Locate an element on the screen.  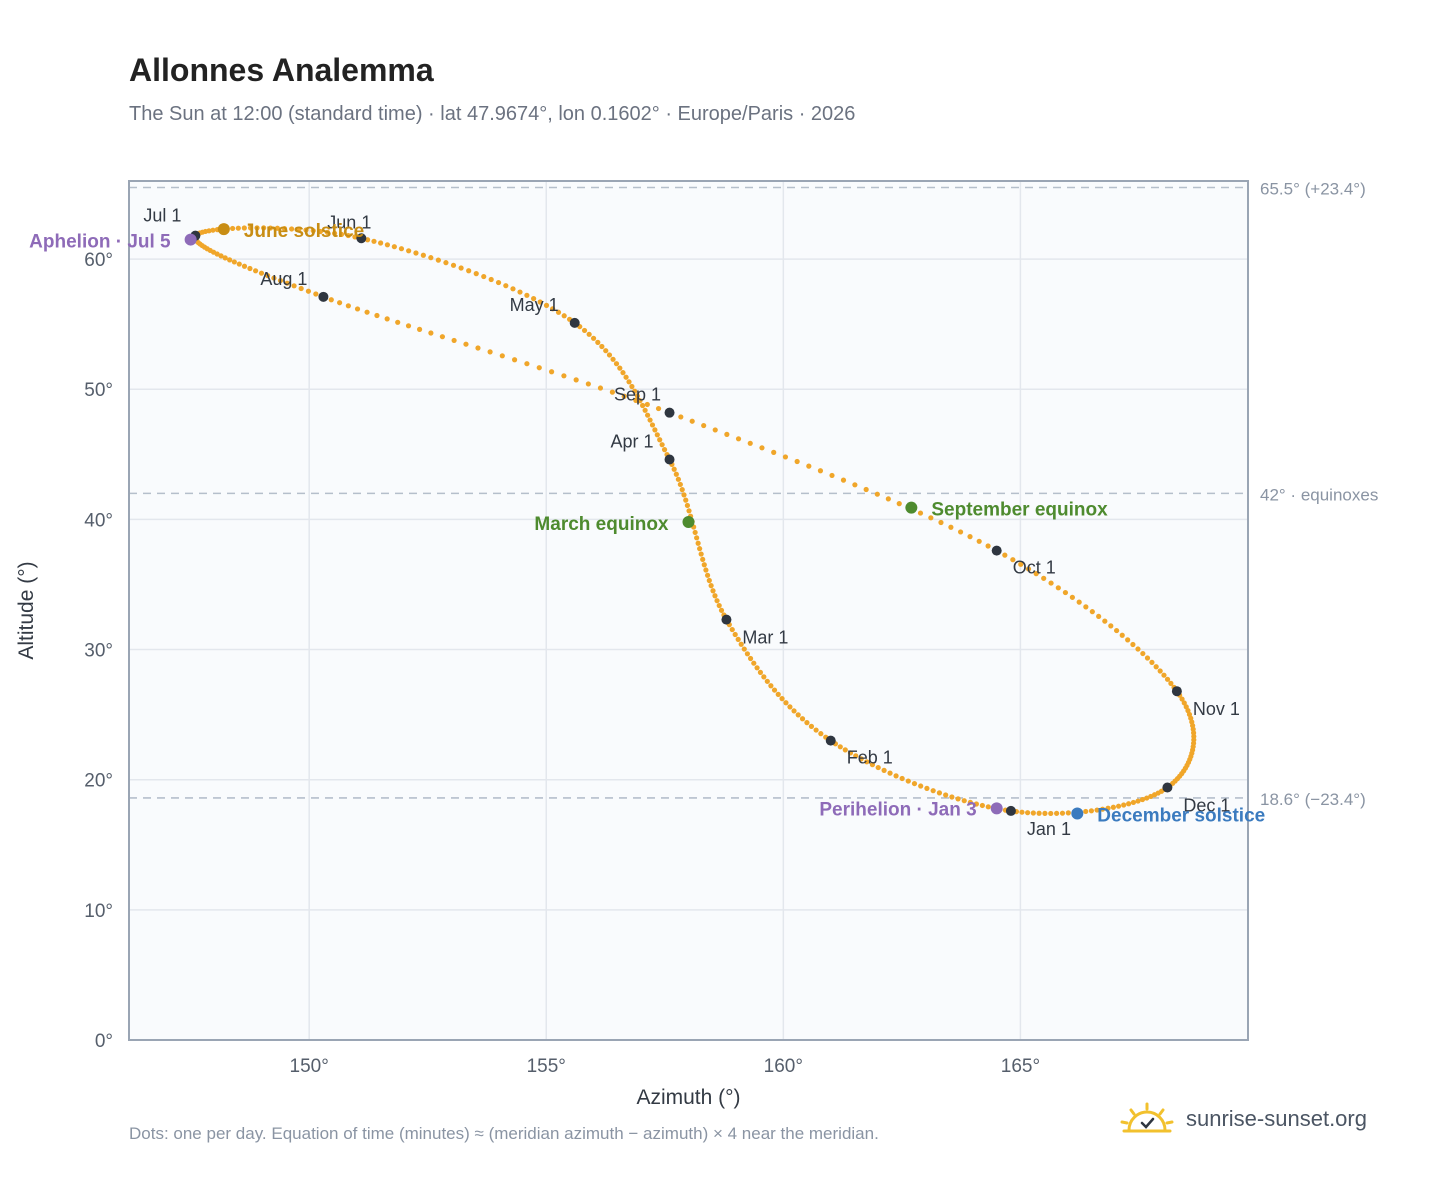
month-marker-label: Sep 1 is located at coordinates (637, 395).